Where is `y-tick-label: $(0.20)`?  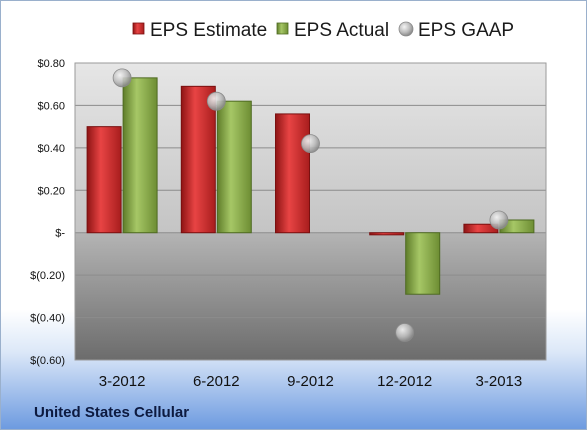
y-tick-label: $(0.20) is located at coordinates (47, 276).